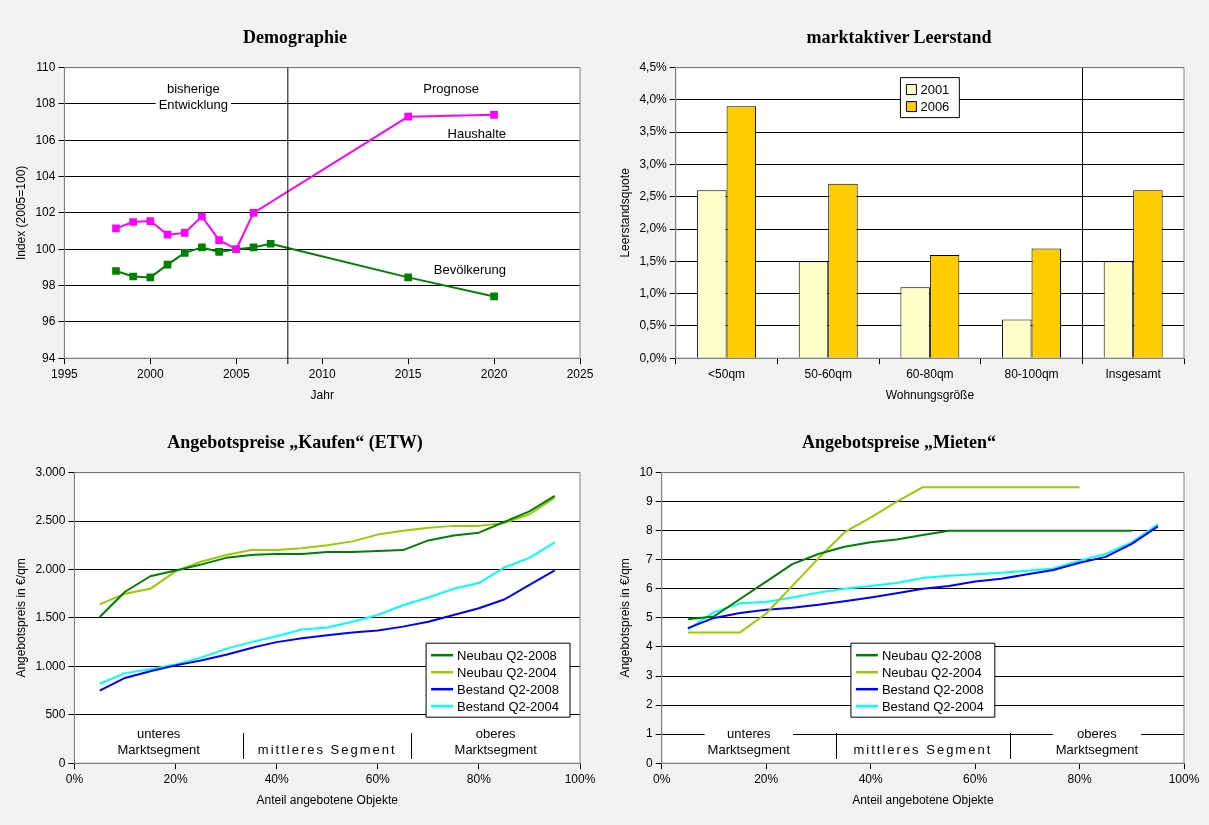 This screenshot has height=825, width=1209. What do you see at coordinates (899, 37) in the screenshot?
I see `chart-title: marktaktiver Leerstand` at bounding box center [899, 37].